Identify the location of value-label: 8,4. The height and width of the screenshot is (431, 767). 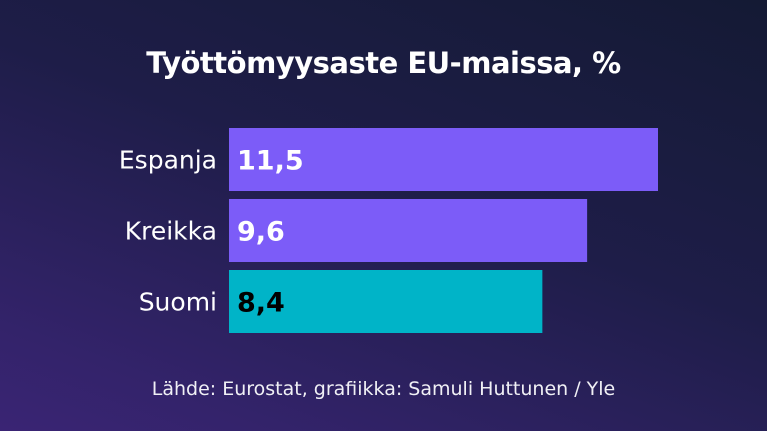
(261, 303).